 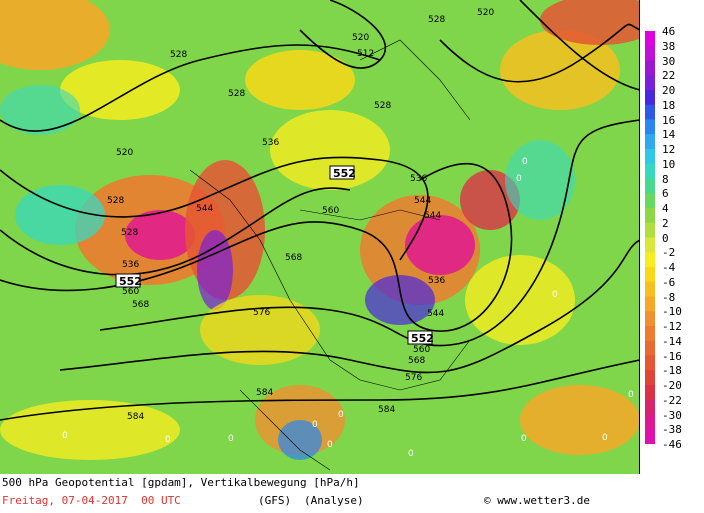 What do you see at coordinates (669, 297) in the screenshot?
I see `color-scale-label: -8` at bounding box center [669, 297].